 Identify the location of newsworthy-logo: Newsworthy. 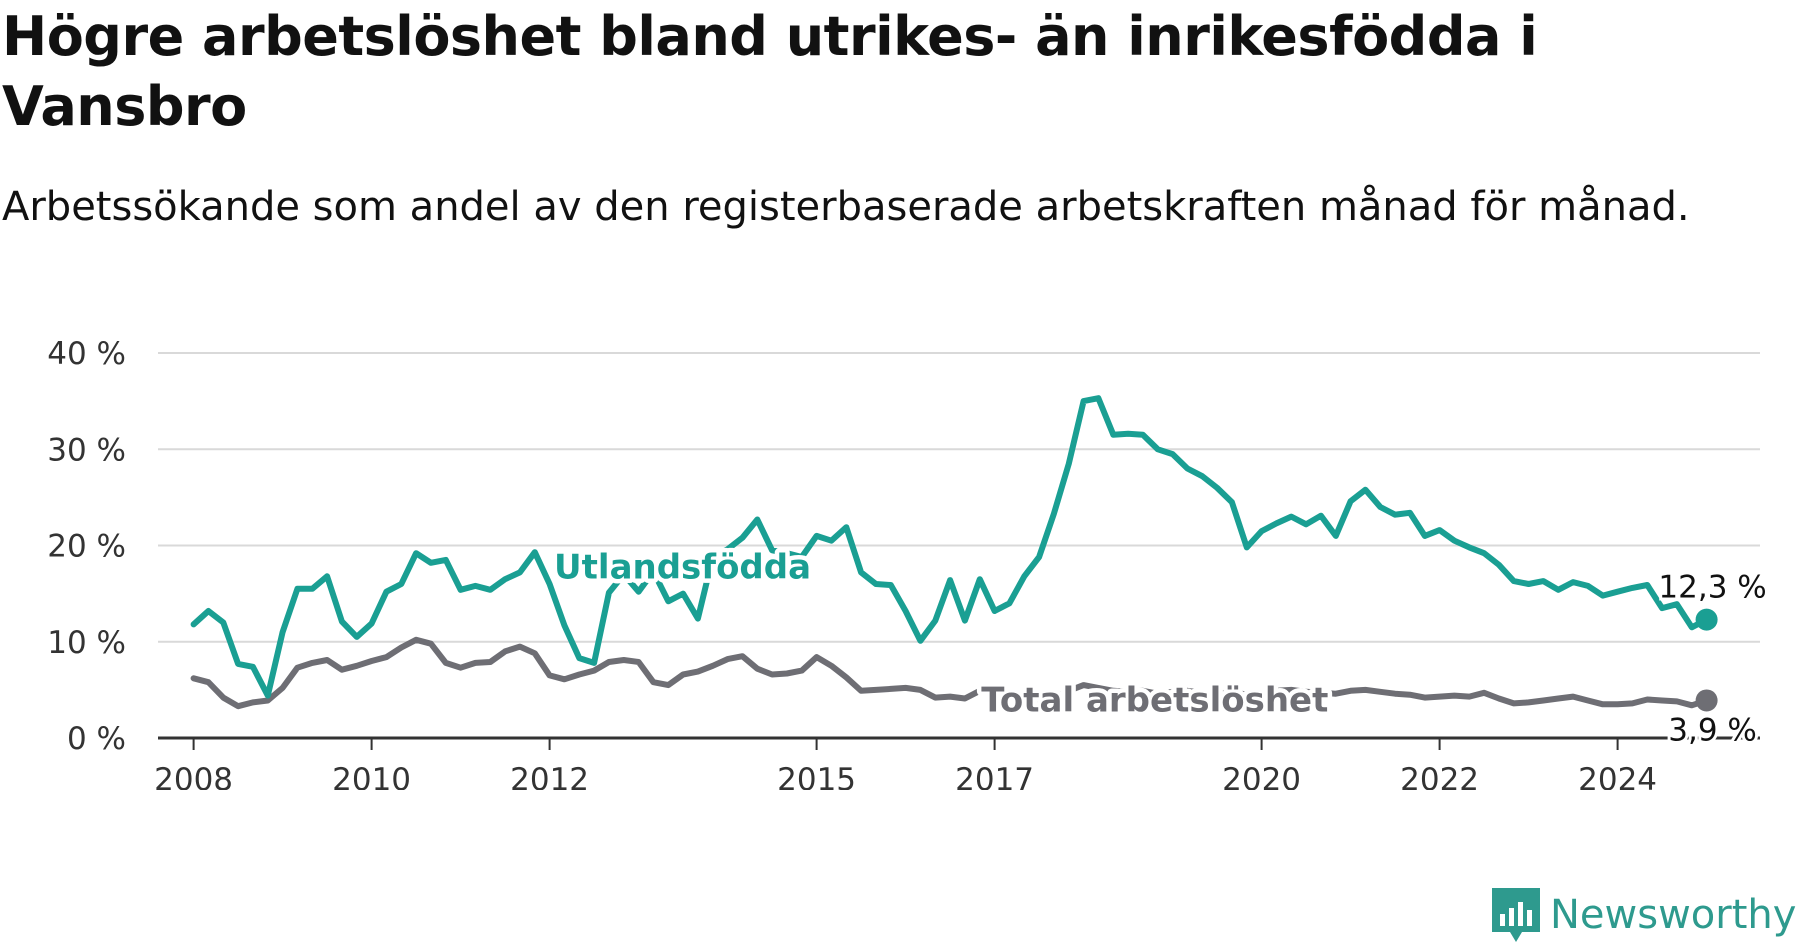
(1644, 915).